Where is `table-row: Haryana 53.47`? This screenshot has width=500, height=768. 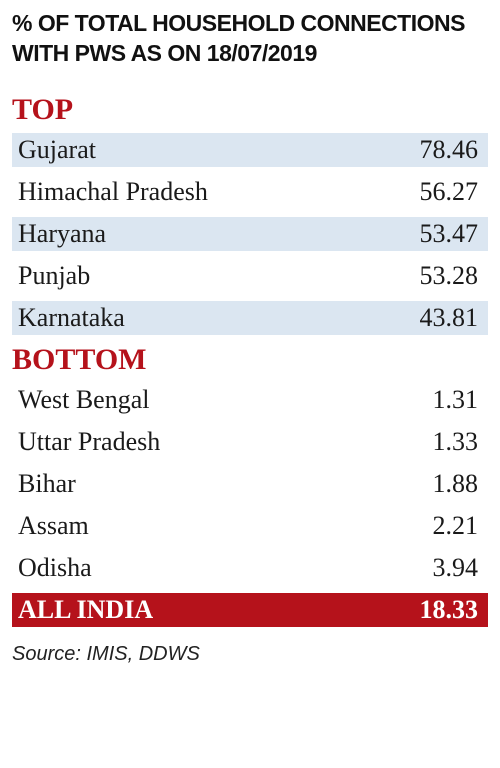 table-row: Haryana 53.47 is located at coordinates (250, 234).